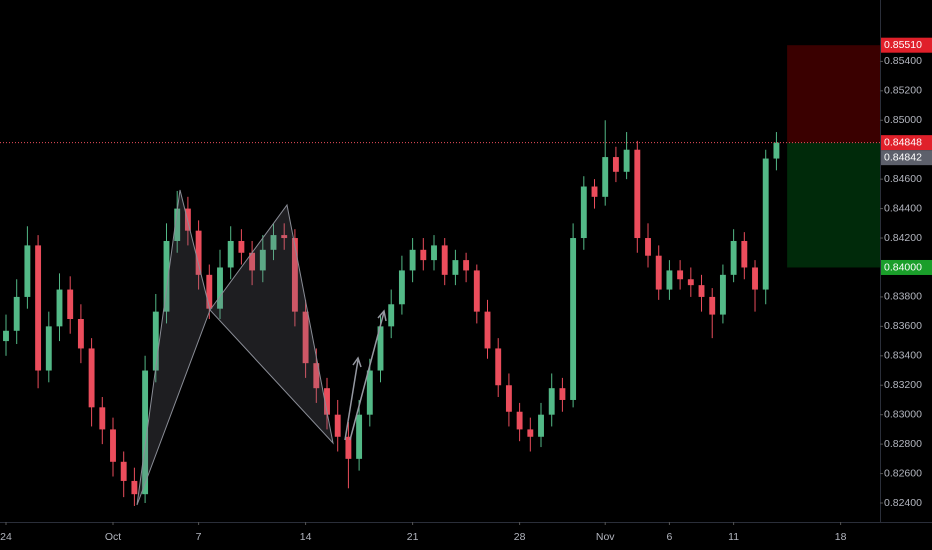  Describe the element at coordinates (413, 537) in the screenshot. I see `x-tick-label: 21` at that location.